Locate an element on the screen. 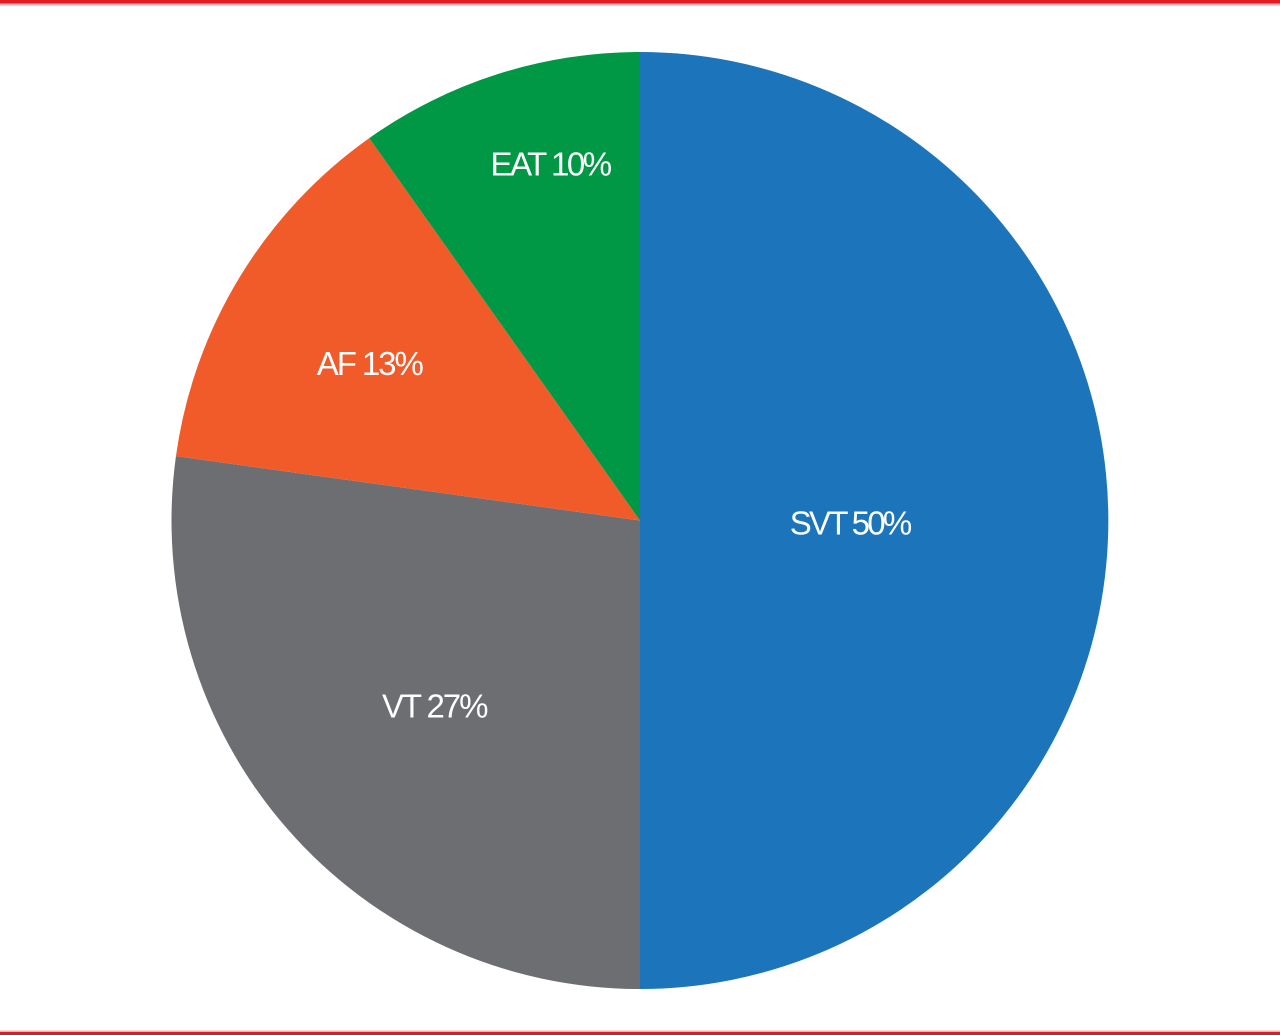  svg-text: VT 27% is located at coordinates (435, 705).